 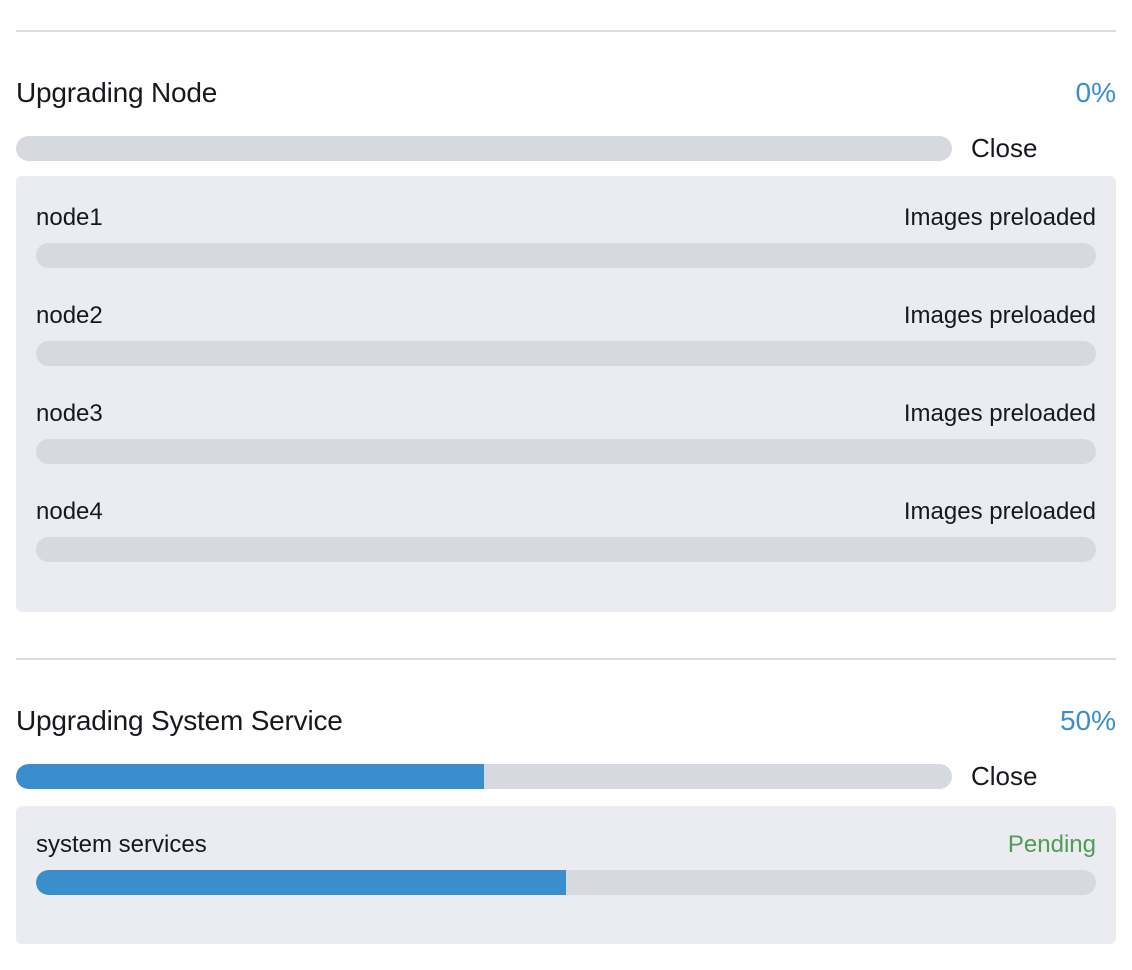 What do you see at coordinates (1095, 92) in the screenshot?
I see `section-percent: 0%` at bounding box center [1095, 92].